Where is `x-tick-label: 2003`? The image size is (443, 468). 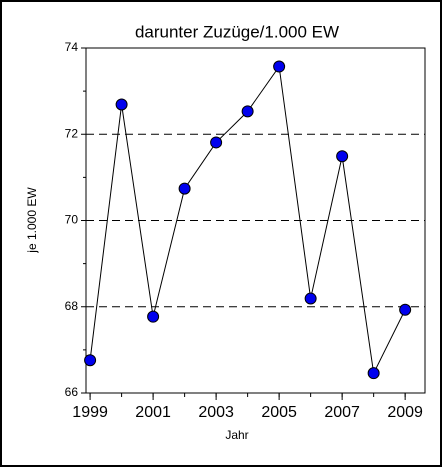 x-tick-label: 2003 is located at coordinates (216, 412).